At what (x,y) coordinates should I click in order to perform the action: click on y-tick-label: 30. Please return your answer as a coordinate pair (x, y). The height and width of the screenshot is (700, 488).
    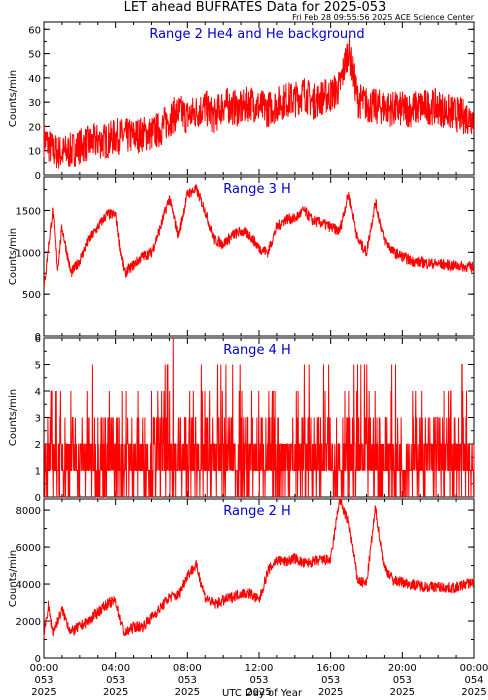
    Looking at the image, I should click on (34, 103).